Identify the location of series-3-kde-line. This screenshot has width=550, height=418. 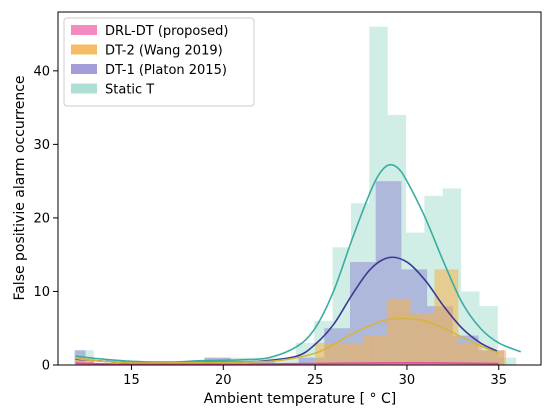
(287, 363).